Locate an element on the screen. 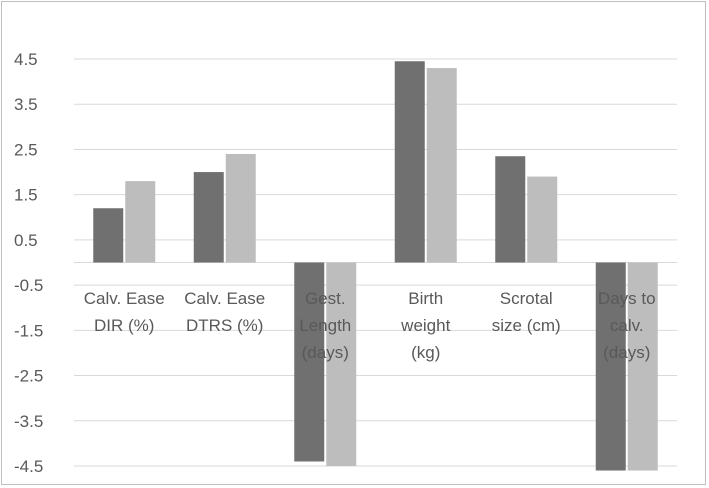 This screenshot has width=709, height=488. category-label: Calv. Ease DTRS (%) is located at coordinates (224, 312).